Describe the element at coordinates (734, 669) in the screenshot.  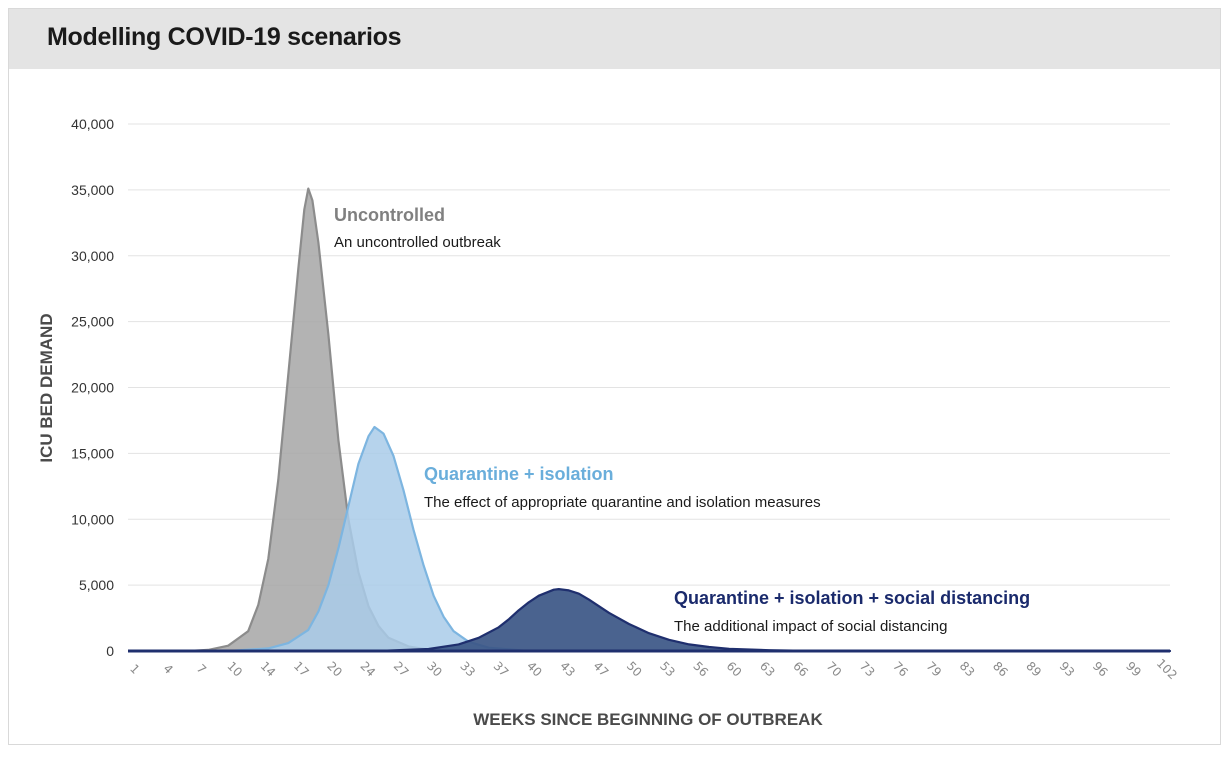
I see `x-tick-label: 60` at that location.